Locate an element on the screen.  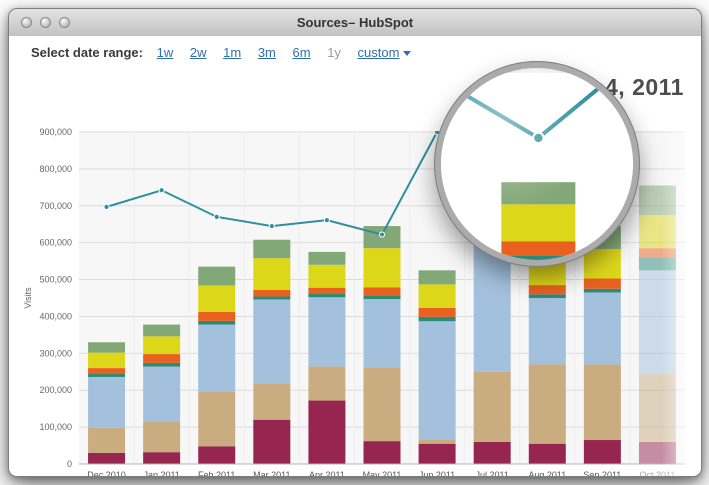
range-1m: 1m is located at coordinates (232, 52).